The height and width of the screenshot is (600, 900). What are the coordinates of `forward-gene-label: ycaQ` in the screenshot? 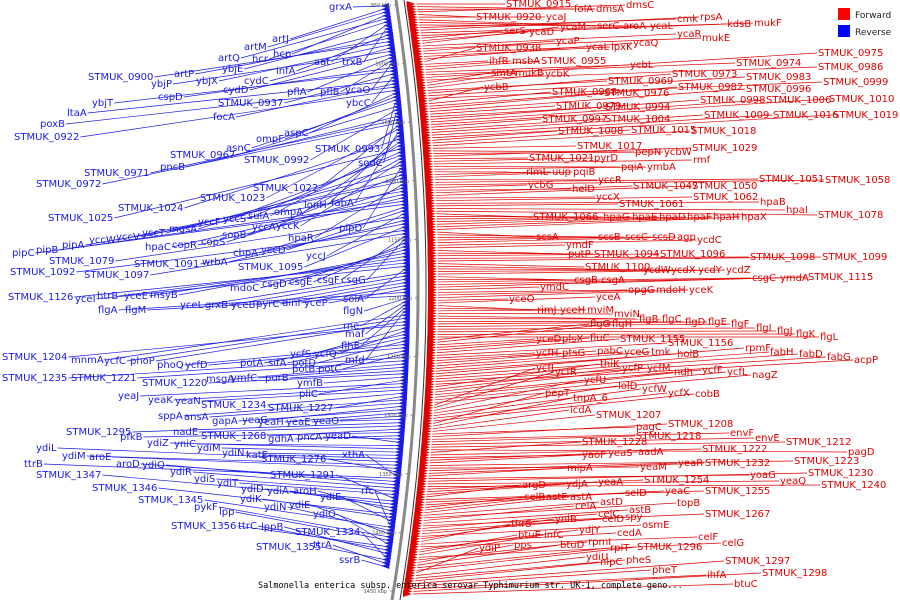 It's located at (646, 43).